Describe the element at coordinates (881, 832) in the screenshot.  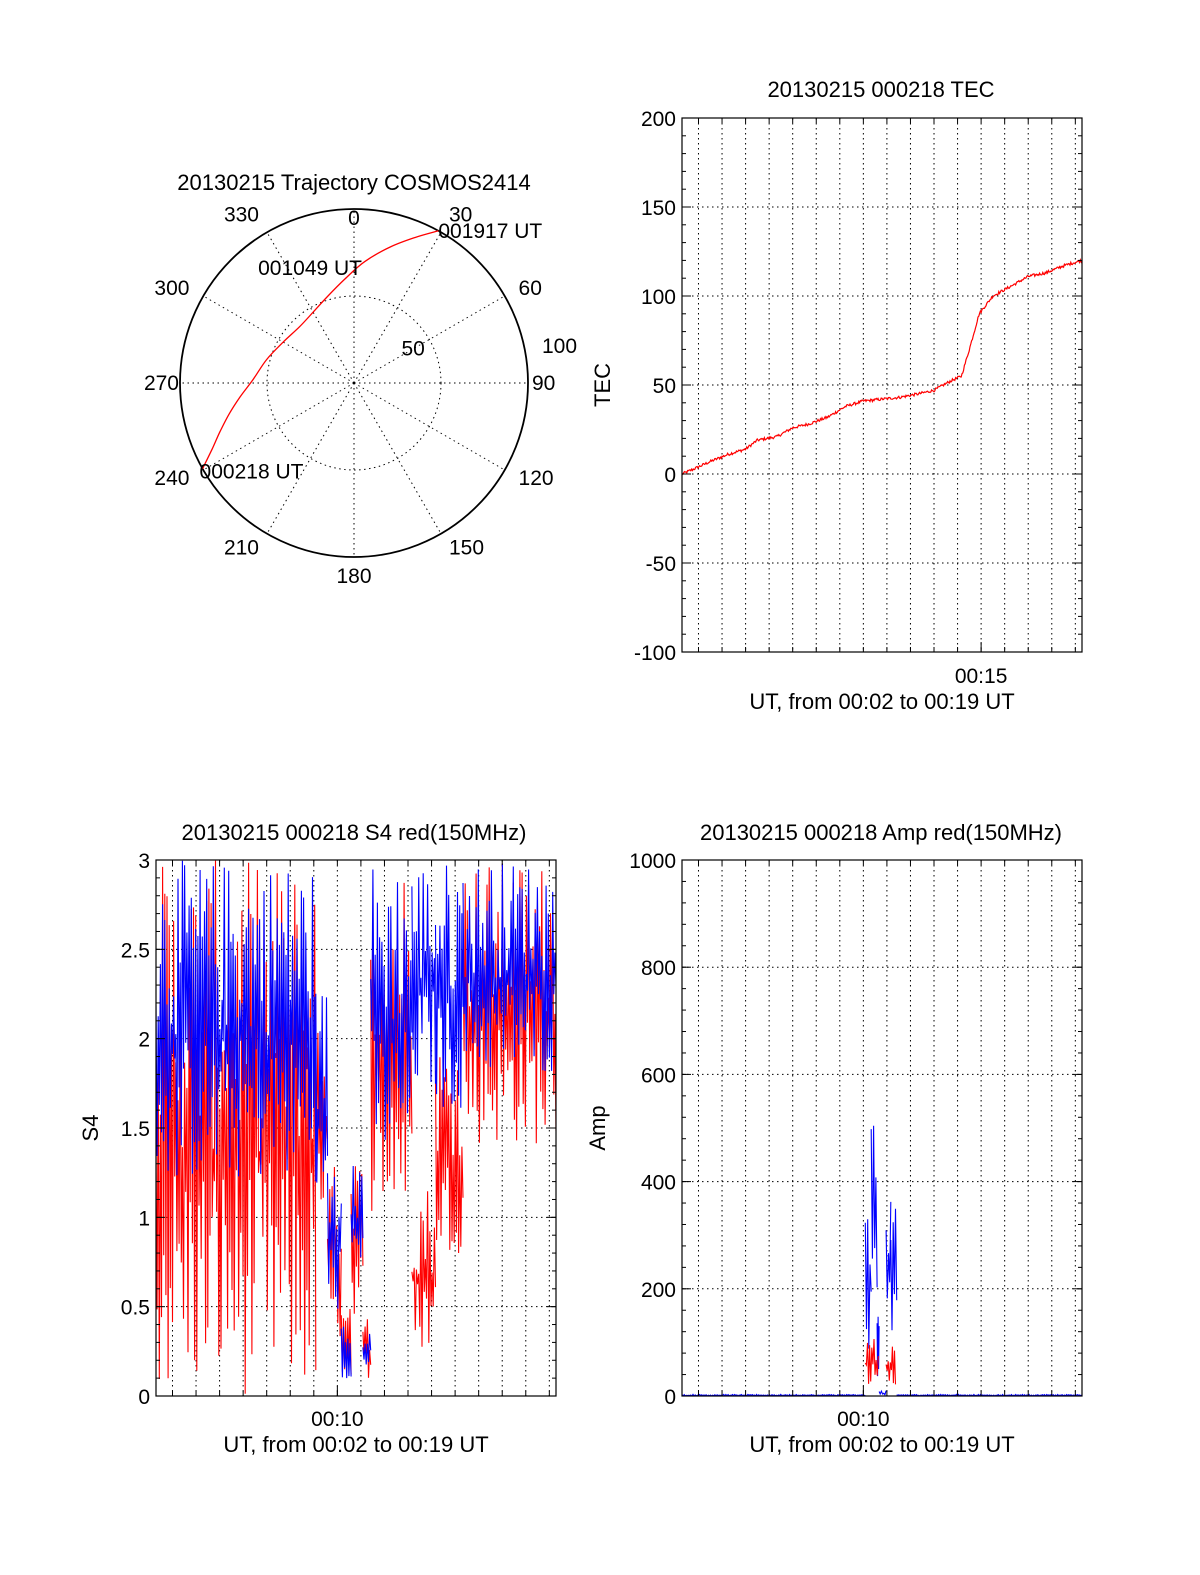
I see `amp-chart-title: 20130215 000218 Amp red(150MHz)` at that location.